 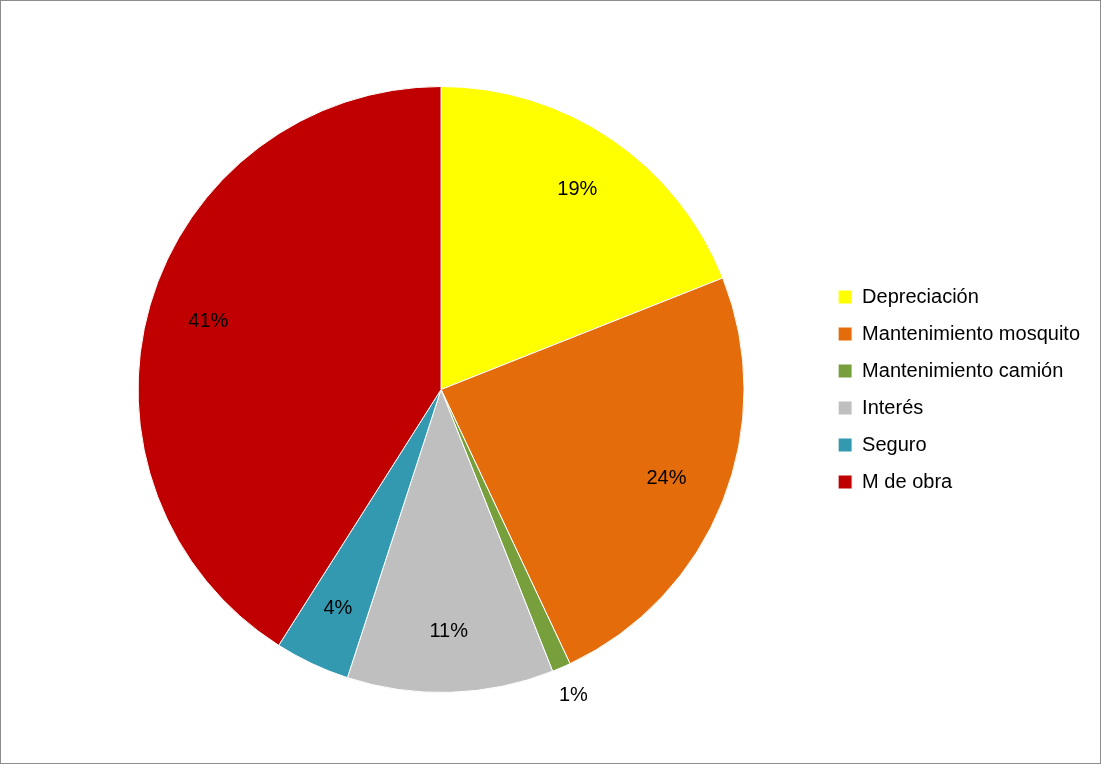 What do you see at coordinates (908, 480) in the screenshot?
I see `legend-label: M de obra` at bounding box center [908, 480].